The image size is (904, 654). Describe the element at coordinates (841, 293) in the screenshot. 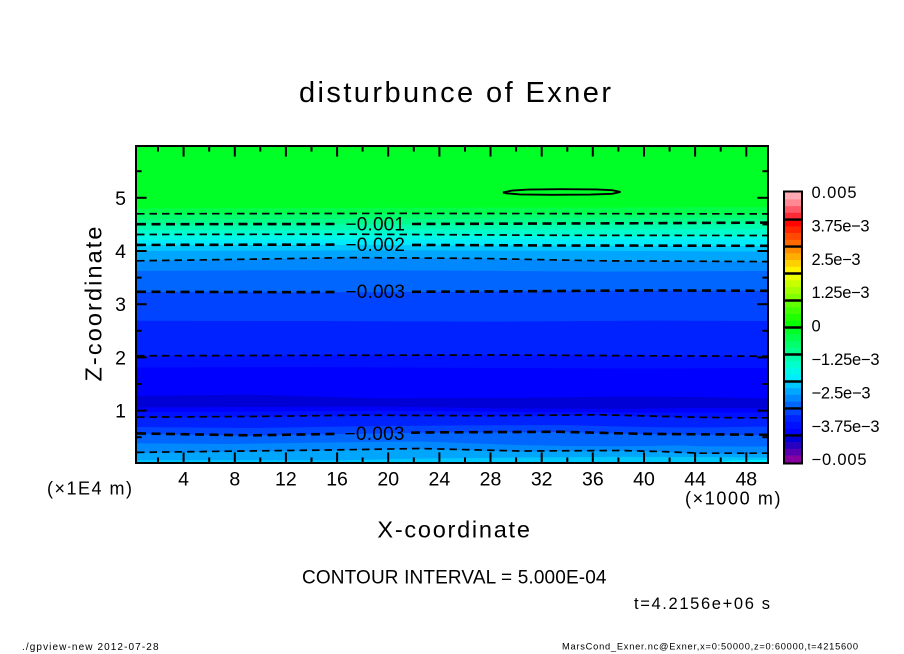

I see `svg-text: 1.25e−3` at that location.